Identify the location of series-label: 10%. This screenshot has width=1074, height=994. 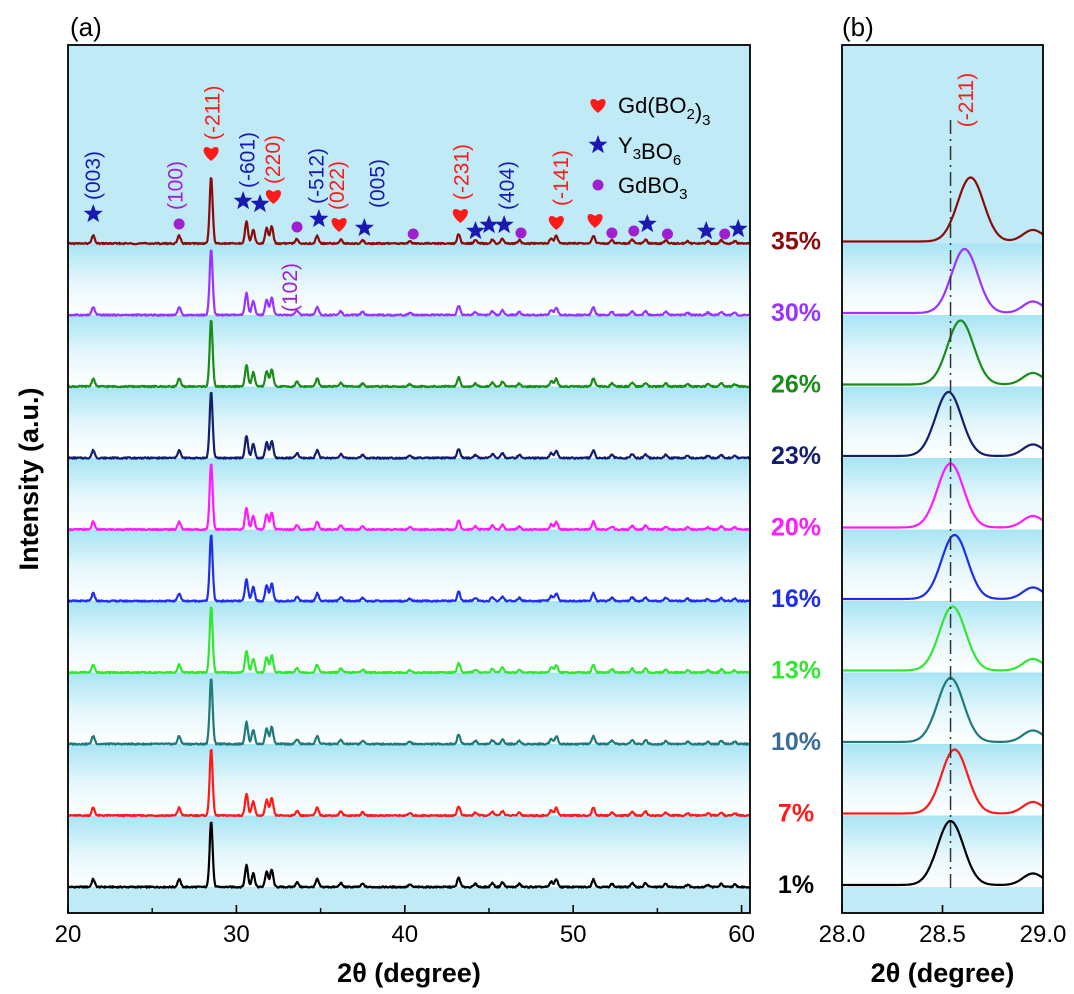
(796, 742).